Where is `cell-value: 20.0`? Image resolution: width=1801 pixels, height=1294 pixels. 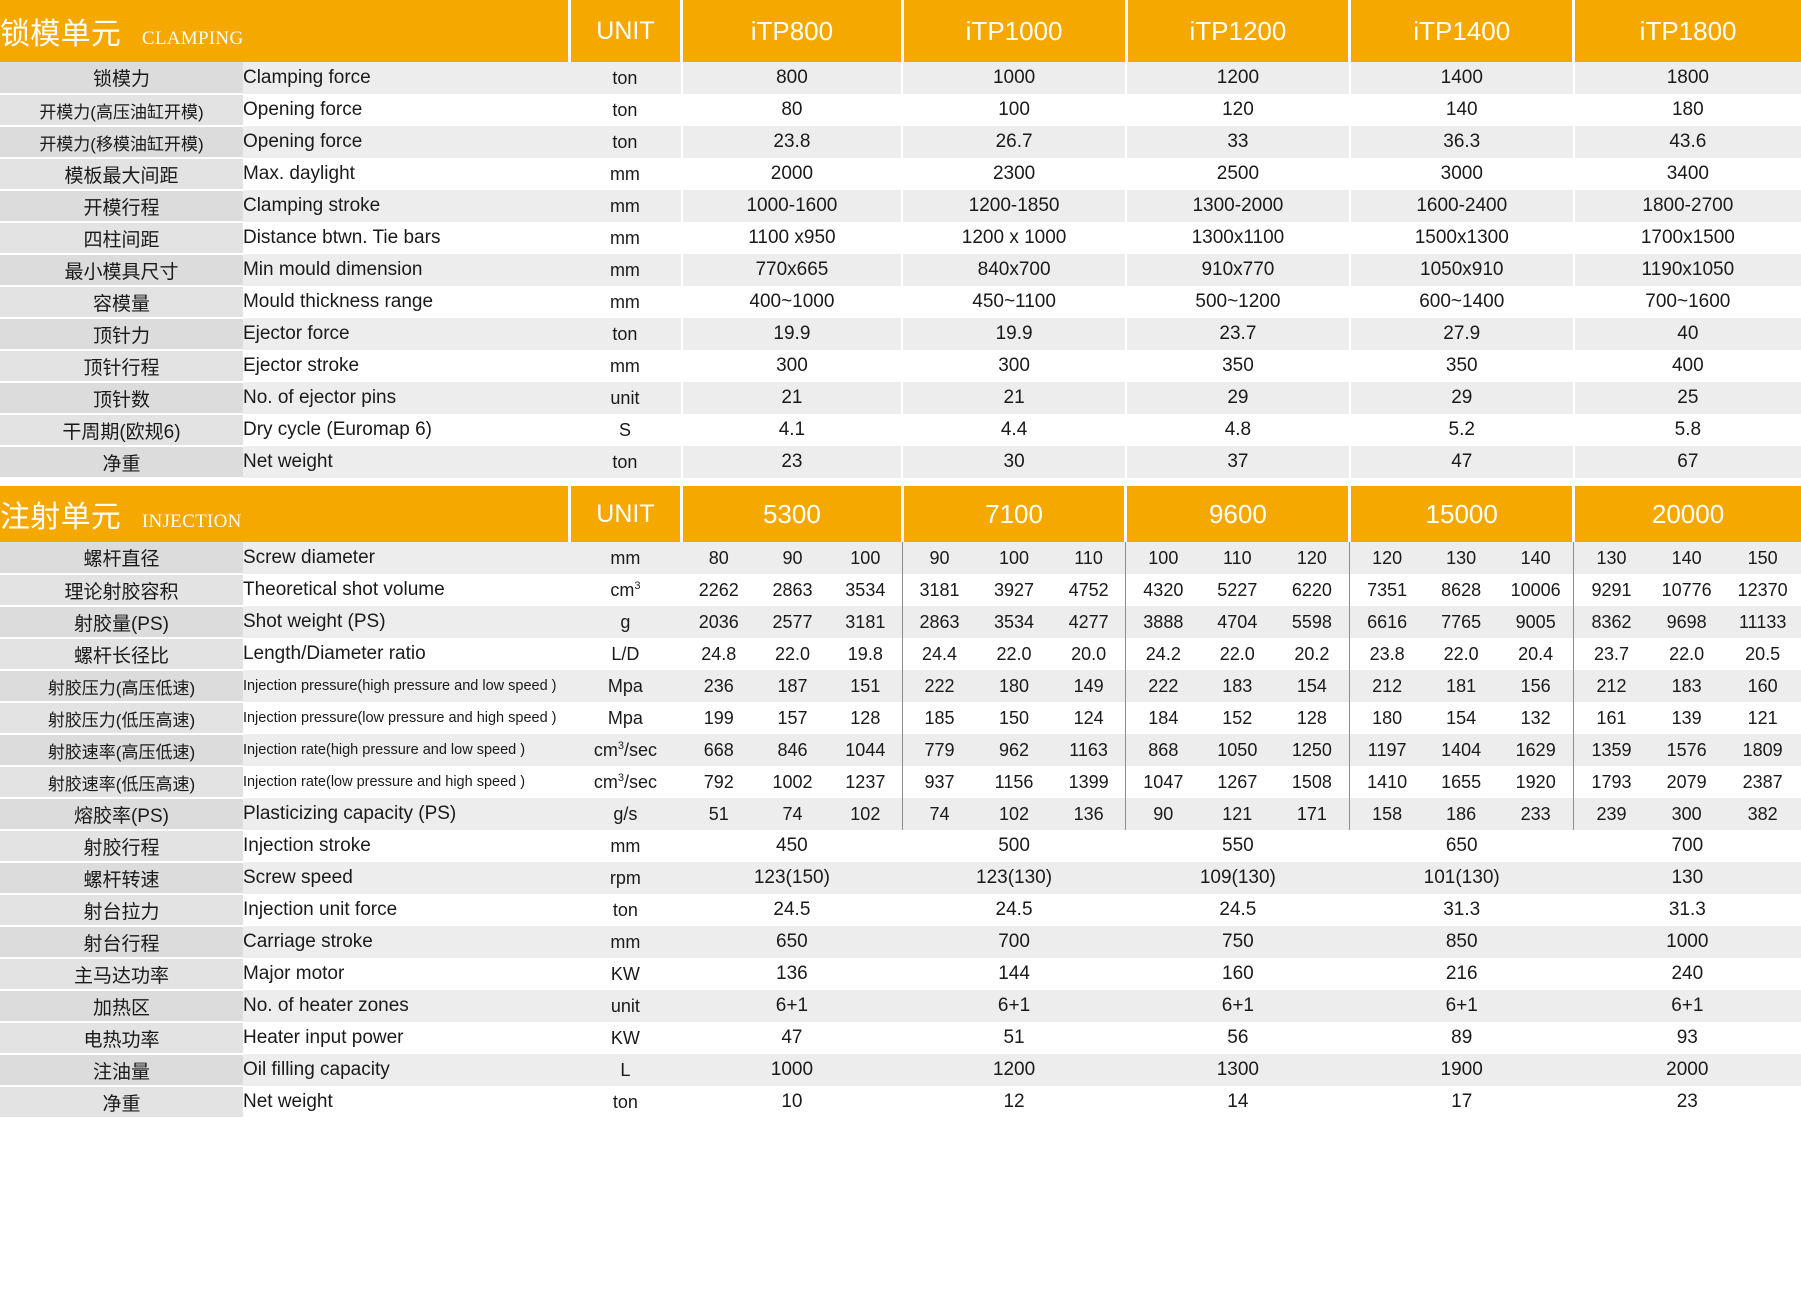
cell-value: 20.0 is located at coordinates (1088, 654).